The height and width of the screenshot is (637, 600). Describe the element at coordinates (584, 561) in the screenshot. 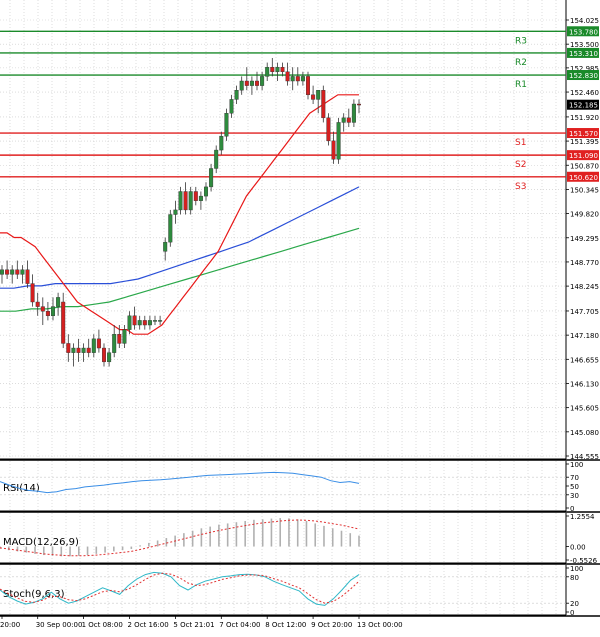

I see `indicator-tick-label: -0.5526` at that location.